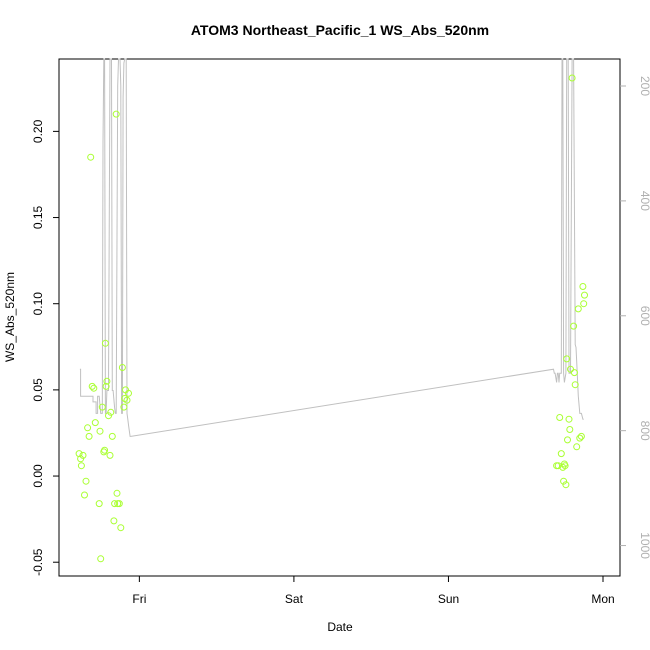  What do you see at coordinates (644, 316) in the screenshot?
I see `y2-tick-label: 600` at bounding box center [644, 316].